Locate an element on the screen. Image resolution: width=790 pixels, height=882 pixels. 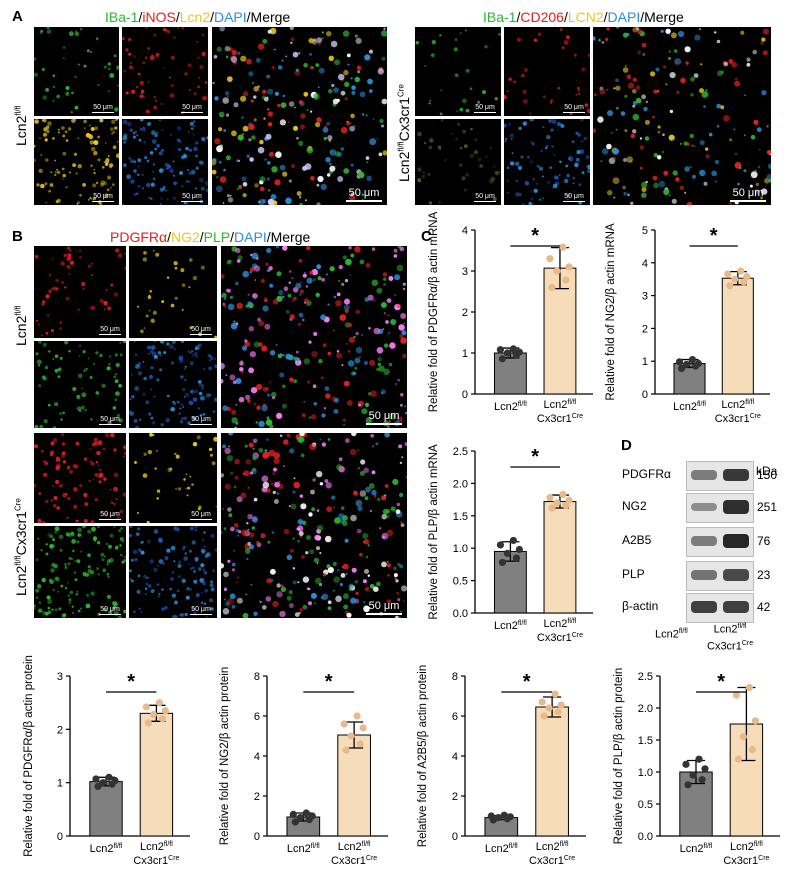
micrograph-dapi-ko: 50 μm is located at coordinates (547, 162).